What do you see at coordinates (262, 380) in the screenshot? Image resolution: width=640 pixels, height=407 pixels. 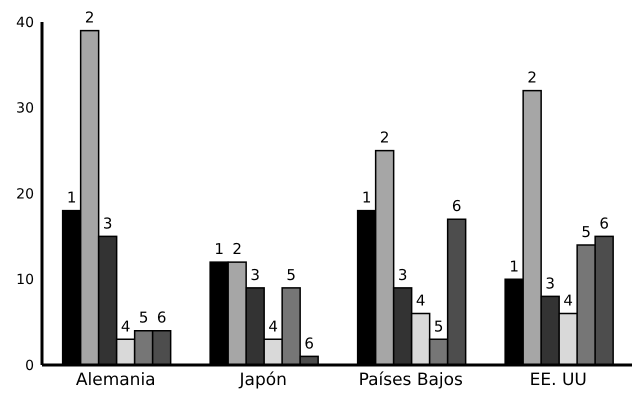 I see `x-tick-label: Japón` at bounding box center [262, 380].